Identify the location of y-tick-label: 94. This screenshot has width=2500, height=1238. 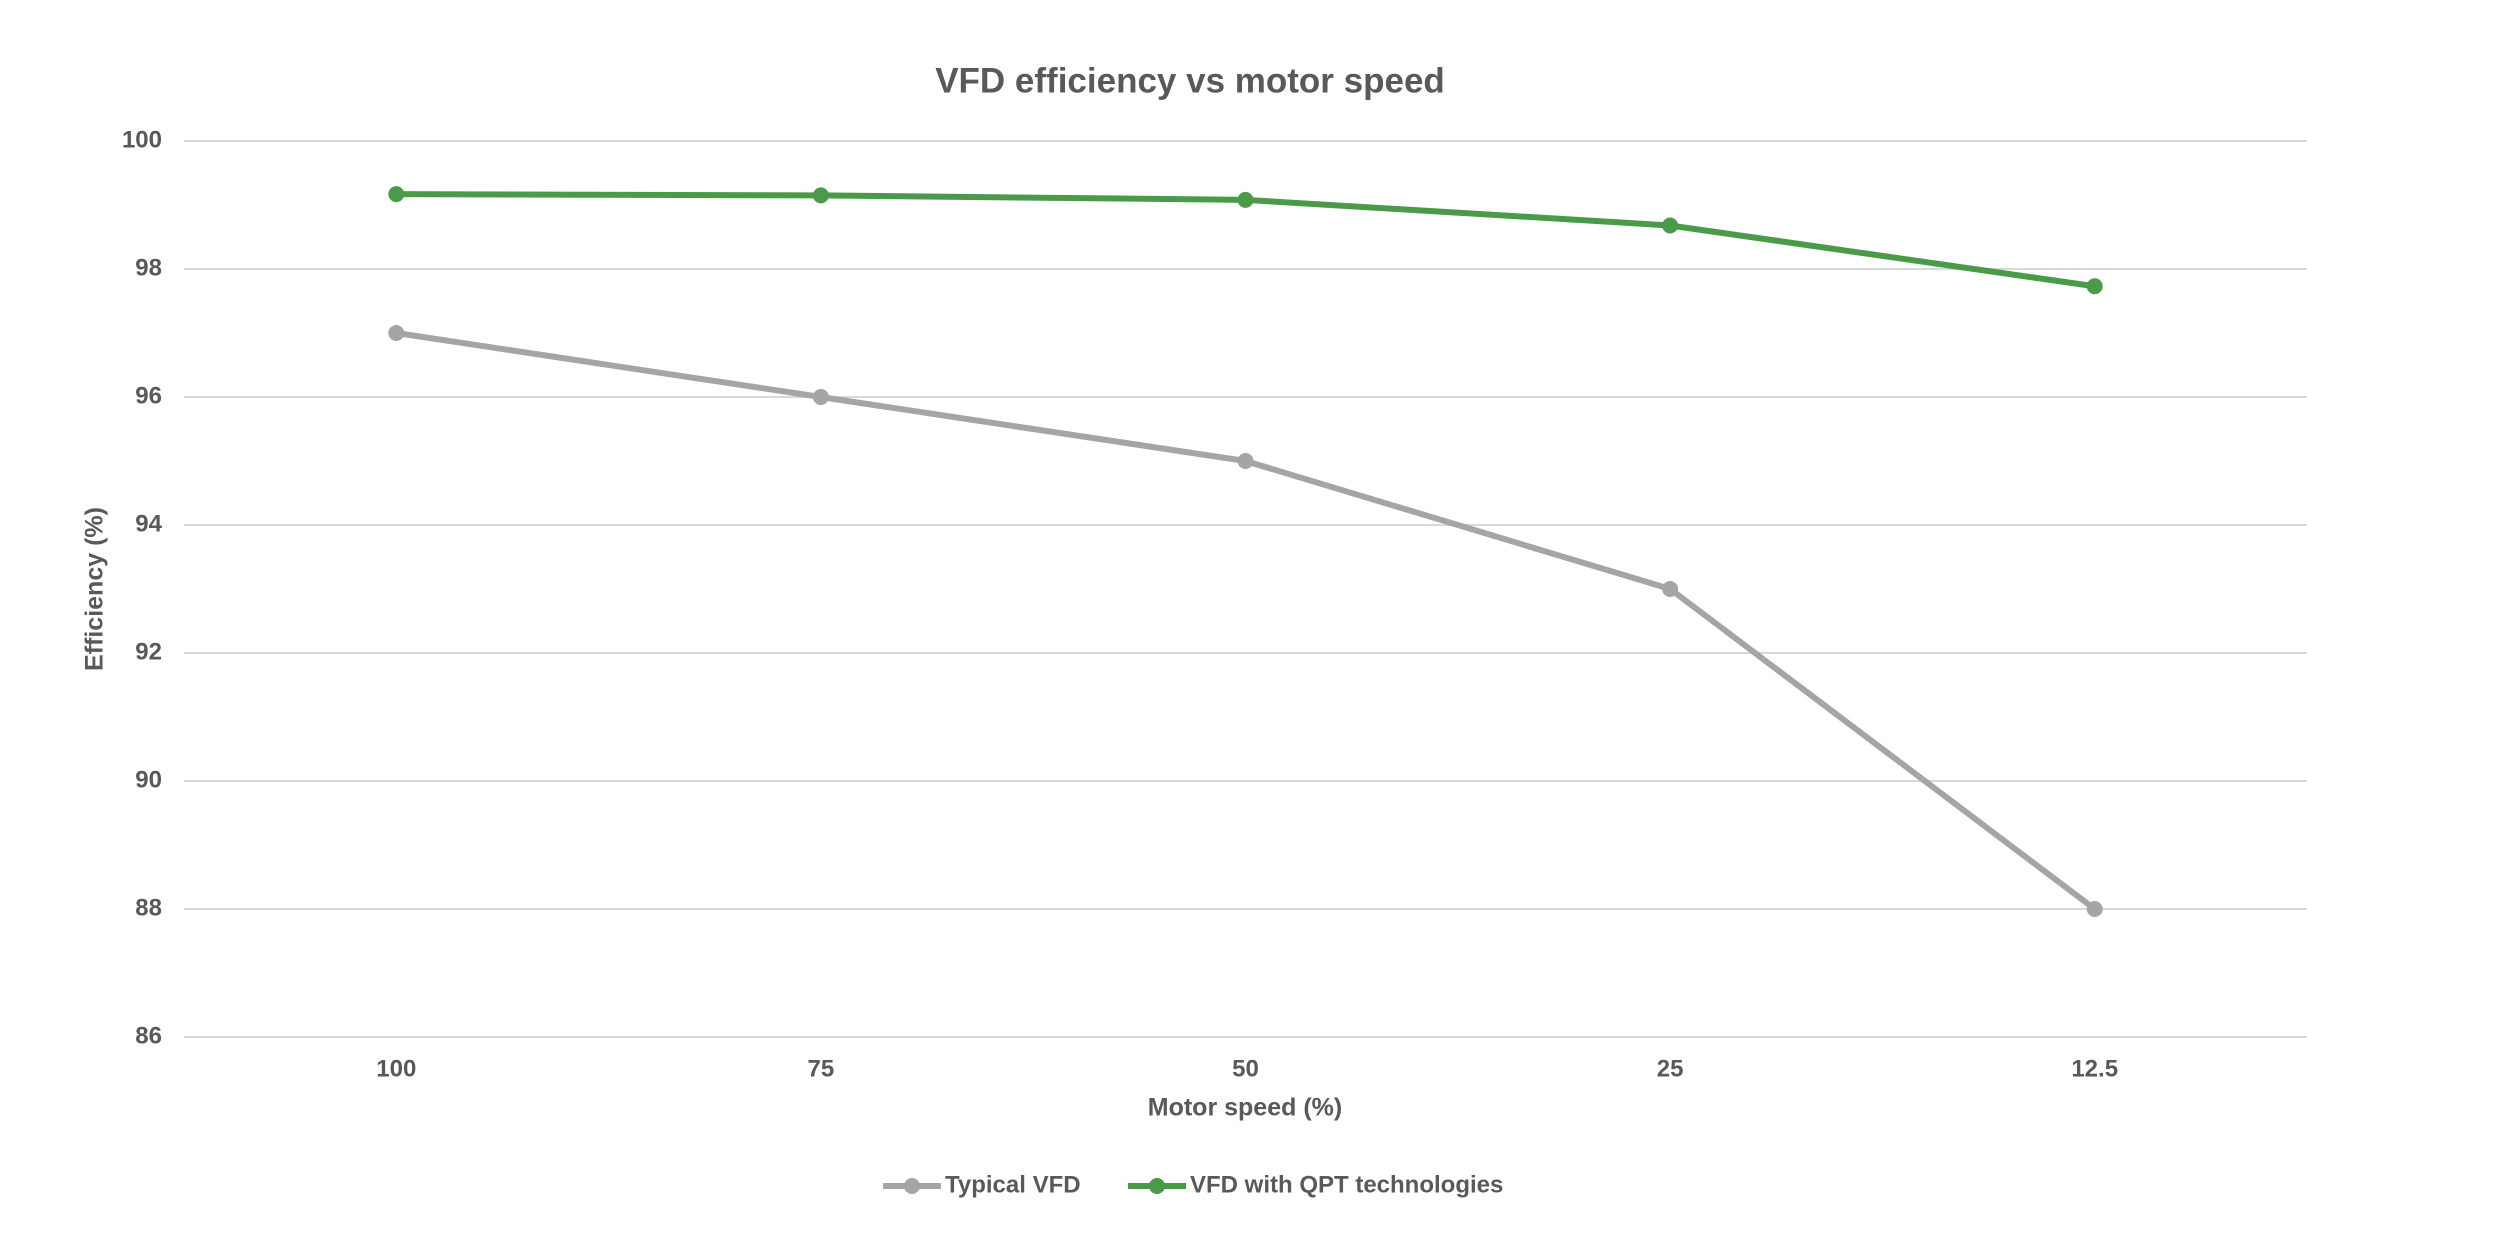
(148, 523).